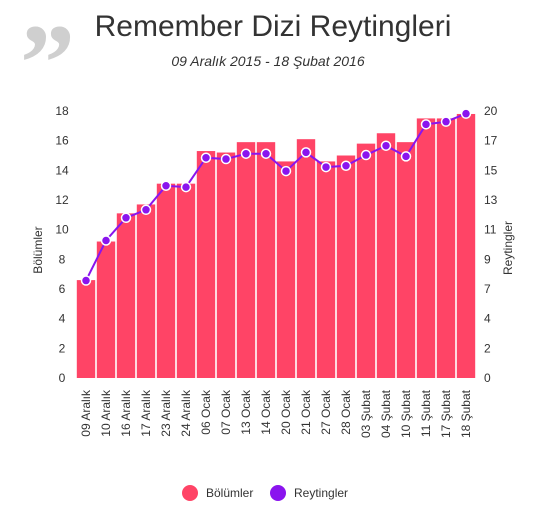 This screenshot has width=547, height=510. What do you see at coordinates (487, 378) in the screenshot?
I see `right-tick-label: 0` at bounding box center [487, 378].